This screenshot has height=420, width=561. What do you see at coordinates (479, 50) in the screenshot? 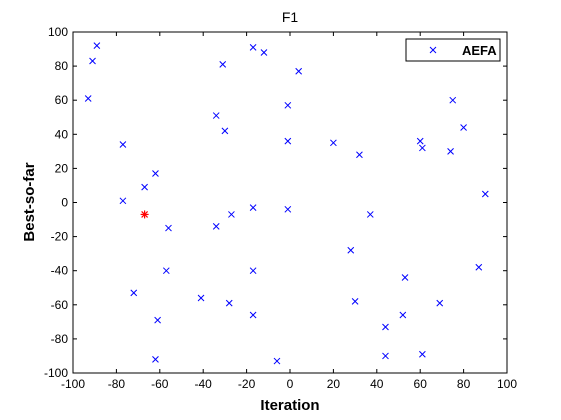
I see `legend-label-aefa: AEFA` at bounding box center [479, 50].